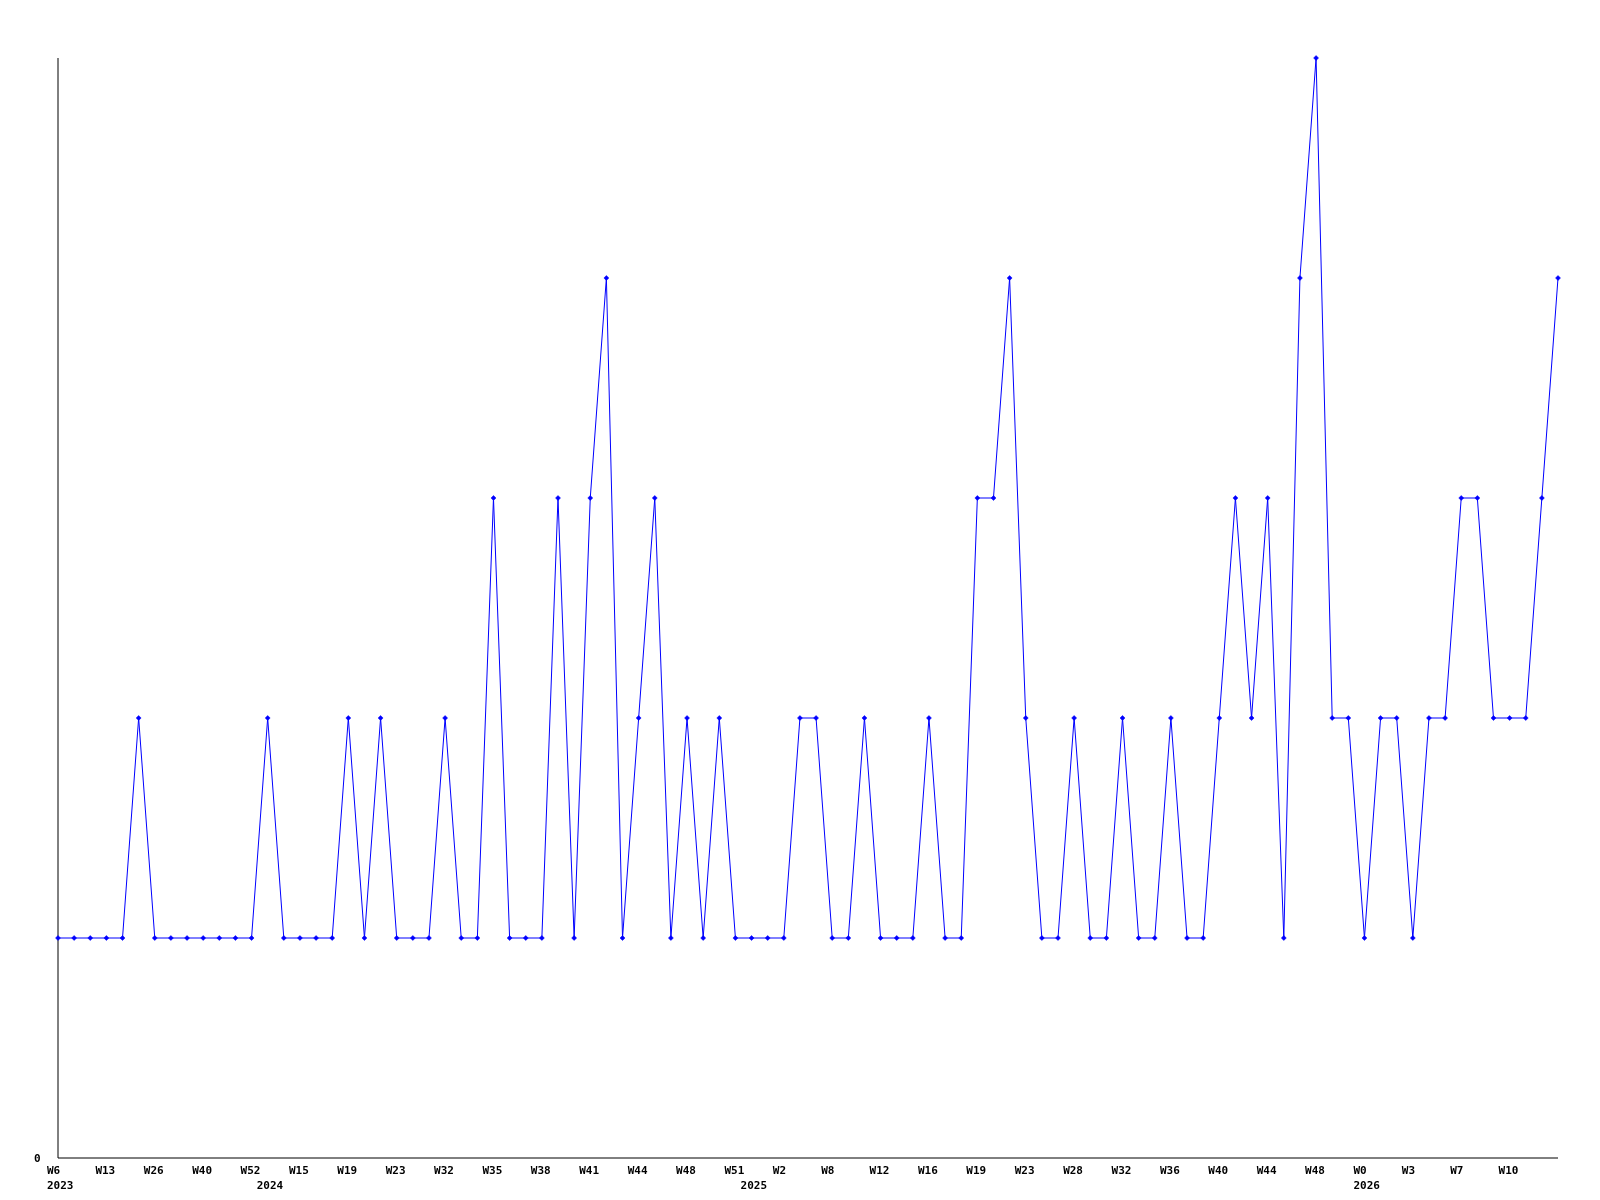 Image resolution: width=1600 pixels, height=1200 pixels. Describe the element at coordinates (540, 1170) in the screenshot. I see `x-tick-label: W38` at that location.